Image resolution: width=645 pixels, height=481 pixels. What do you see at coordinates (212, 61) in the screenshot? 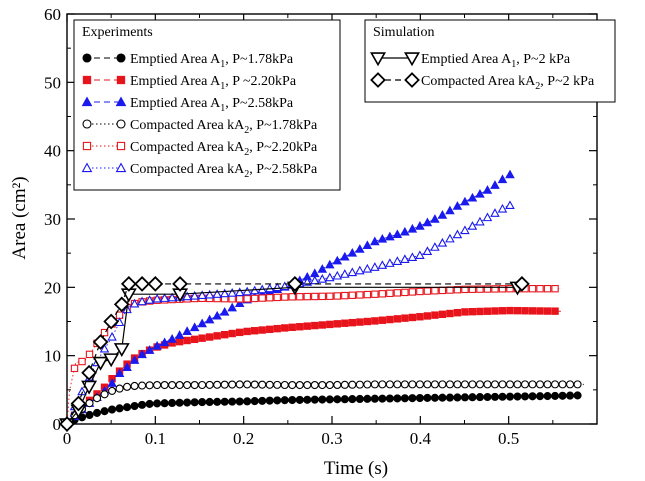
I see `legend-label: Emptied Area A1, P~1.78kPa` at bounding box center [212, 61].